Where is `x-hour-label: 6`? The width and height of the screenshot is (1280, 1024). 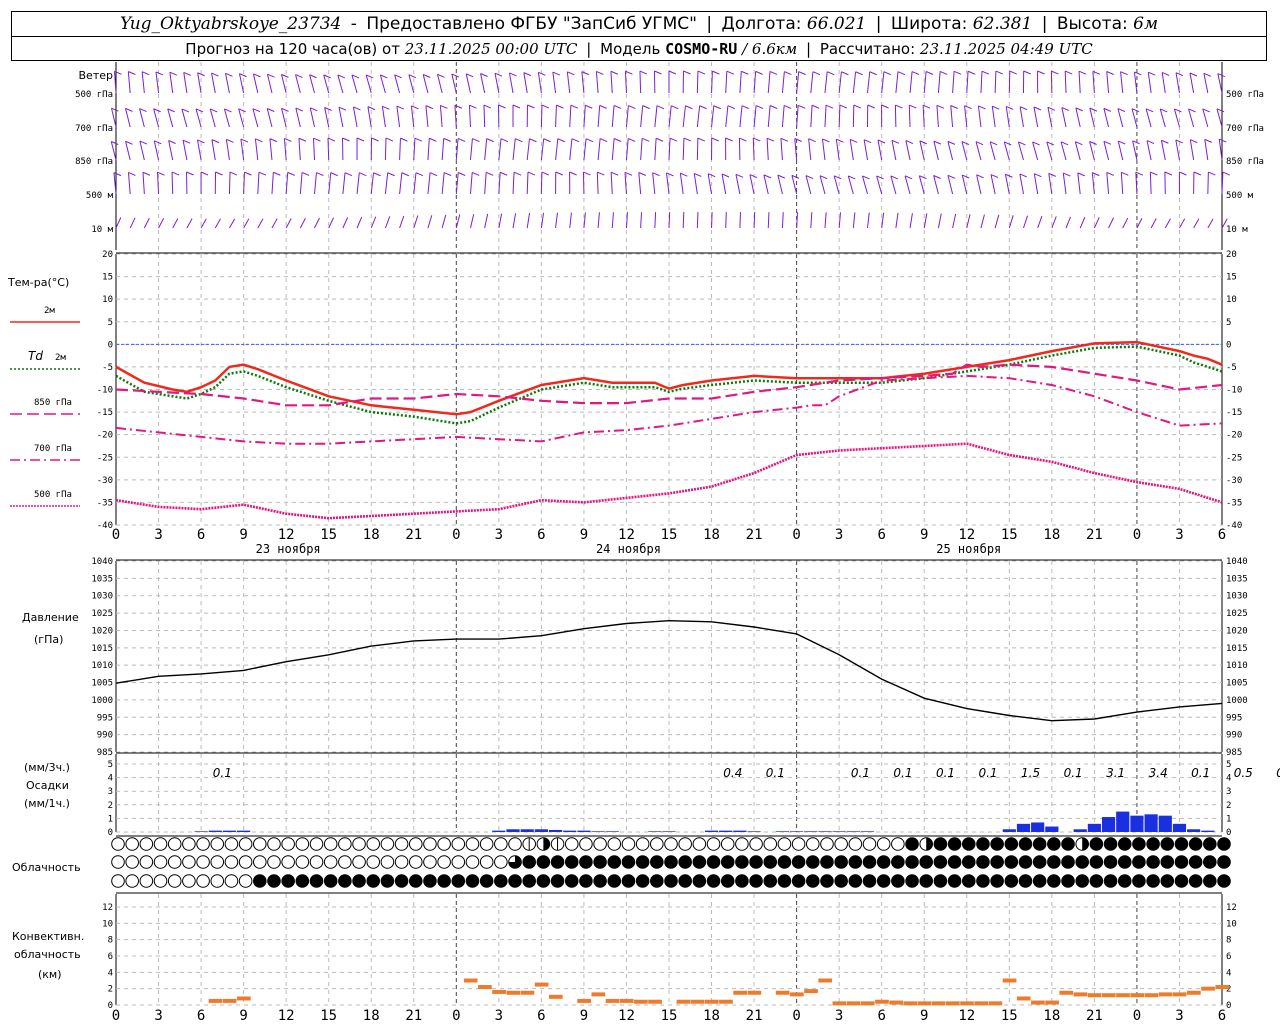
x-hour-label: 6 is located at coordinates (201, 1016).